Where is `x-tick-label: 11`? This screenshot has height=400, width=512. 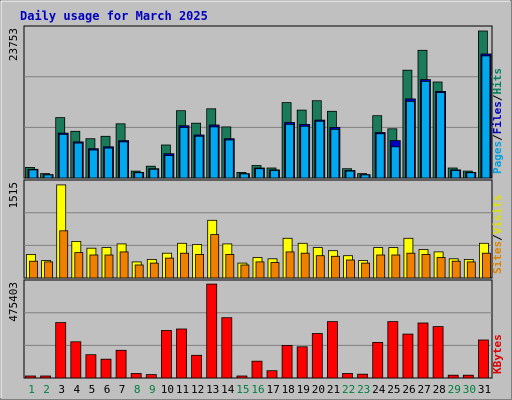 x-tick-label: 11 is located at coordinates (182, 389).